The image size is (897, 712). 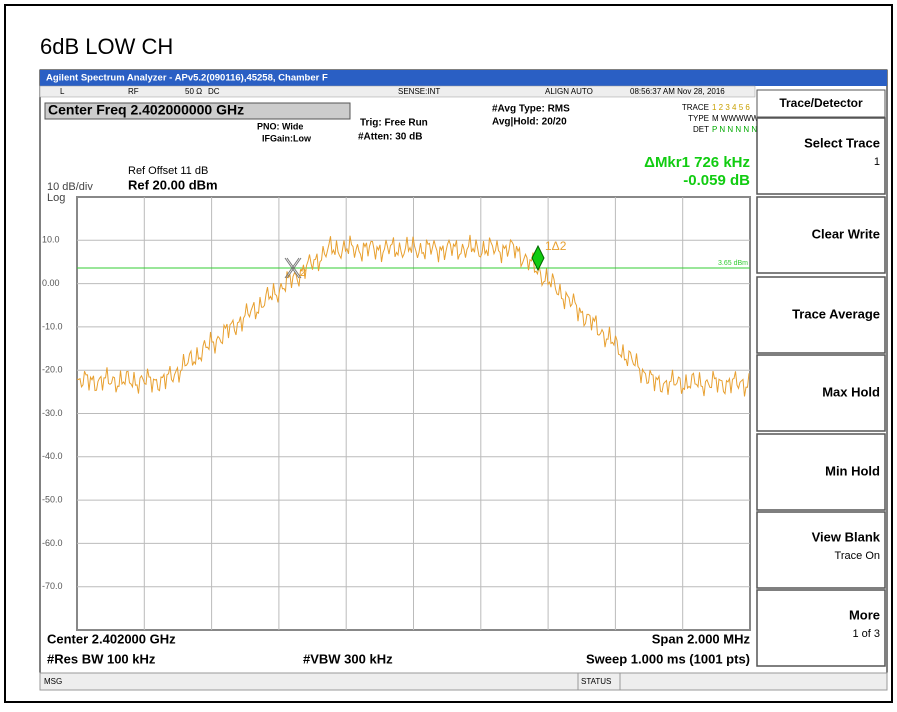 I want to click on message-bar, so click(x=463, y=681).